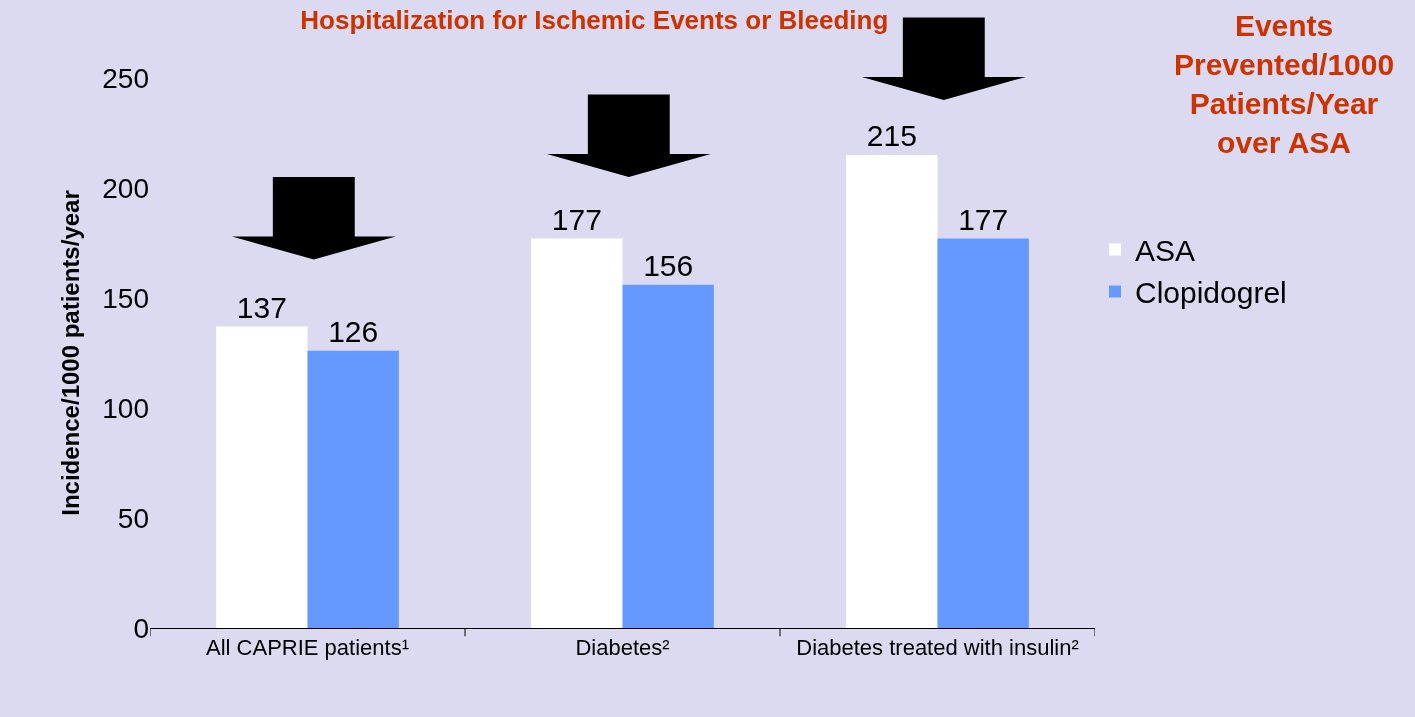 The image size is (1415, 717). I want to click on y-tick-label: 50, so click(133, 518).